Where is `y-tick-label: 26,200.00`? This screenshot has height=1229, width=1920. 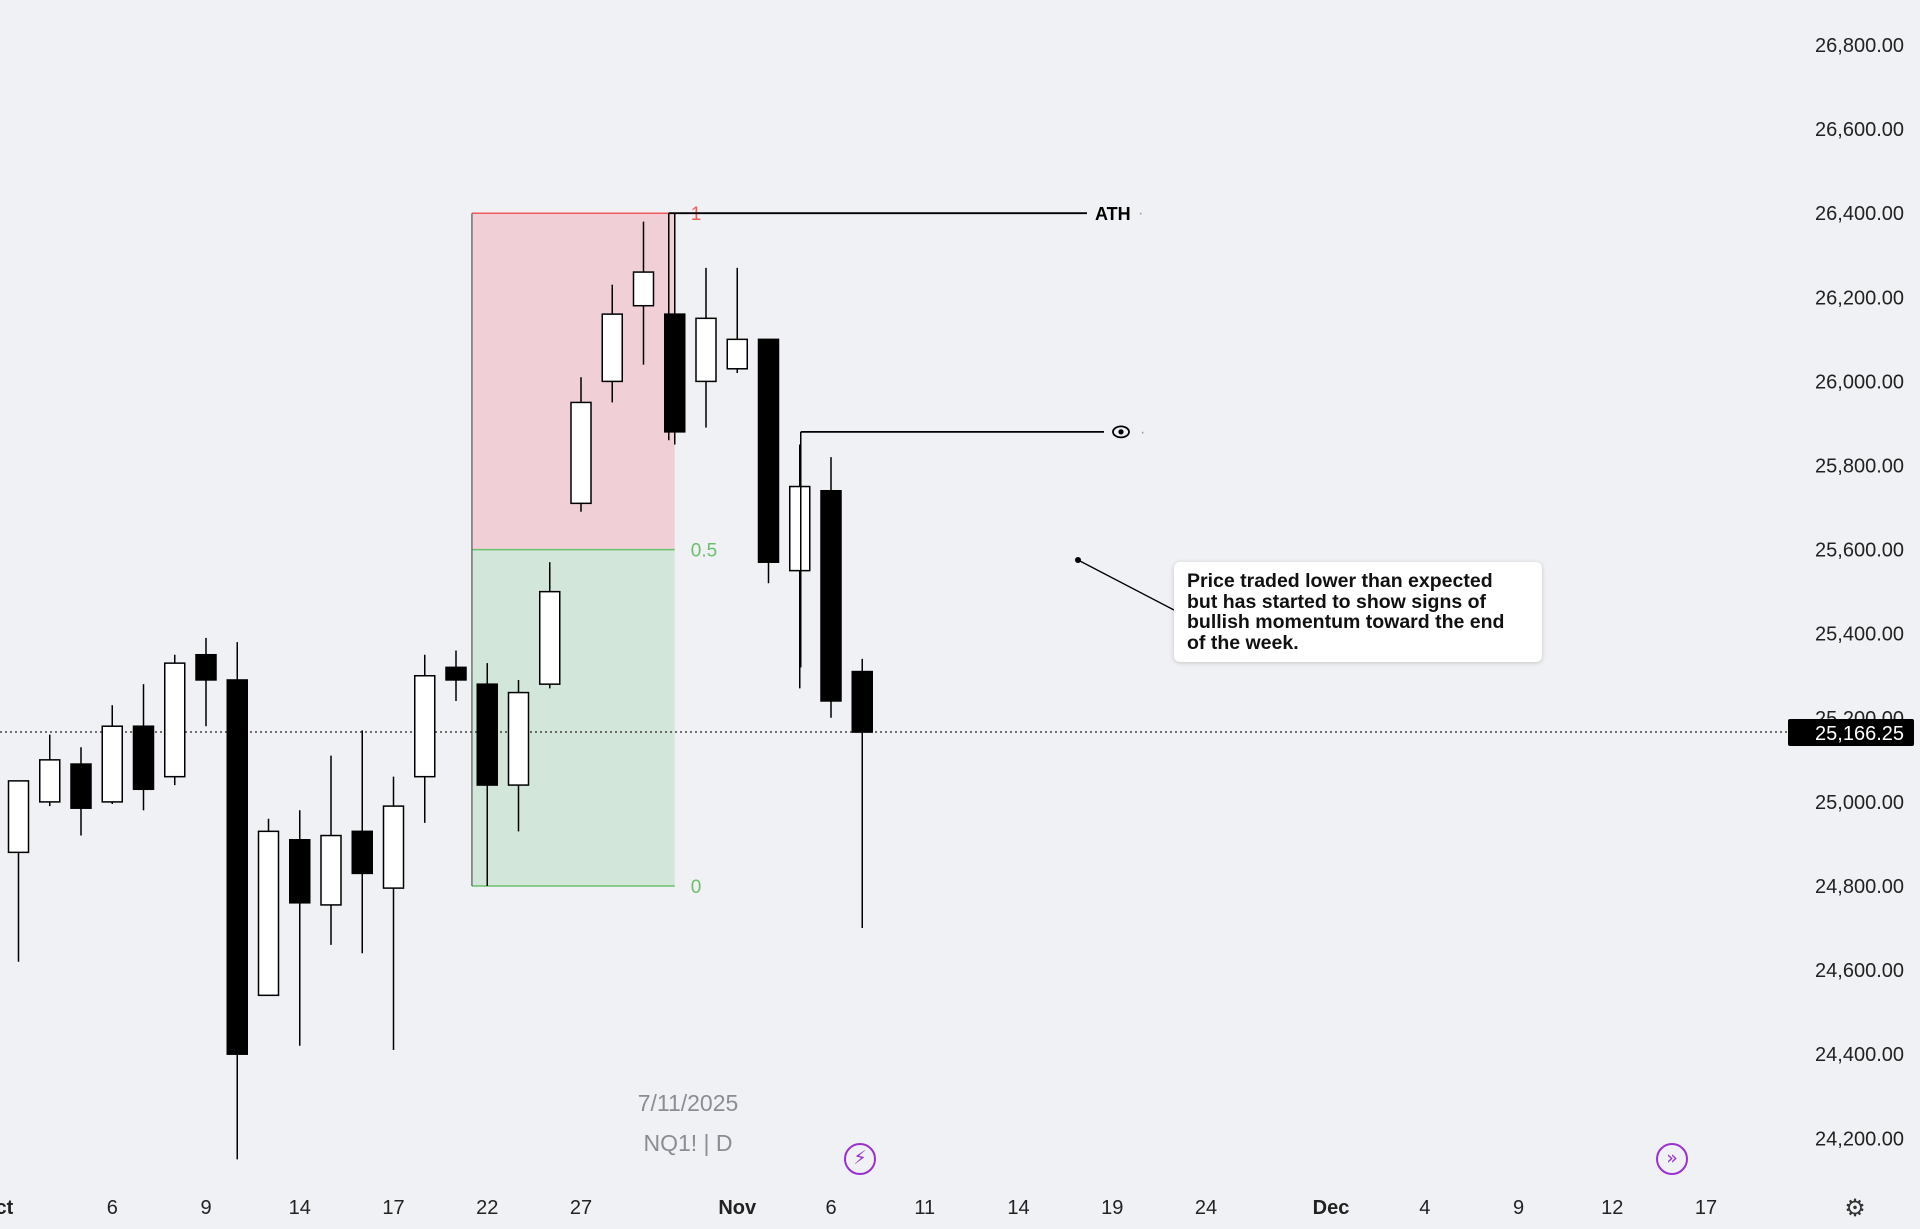 y-tick-label: 26,200.00 is located at coordinates (1859, 298).